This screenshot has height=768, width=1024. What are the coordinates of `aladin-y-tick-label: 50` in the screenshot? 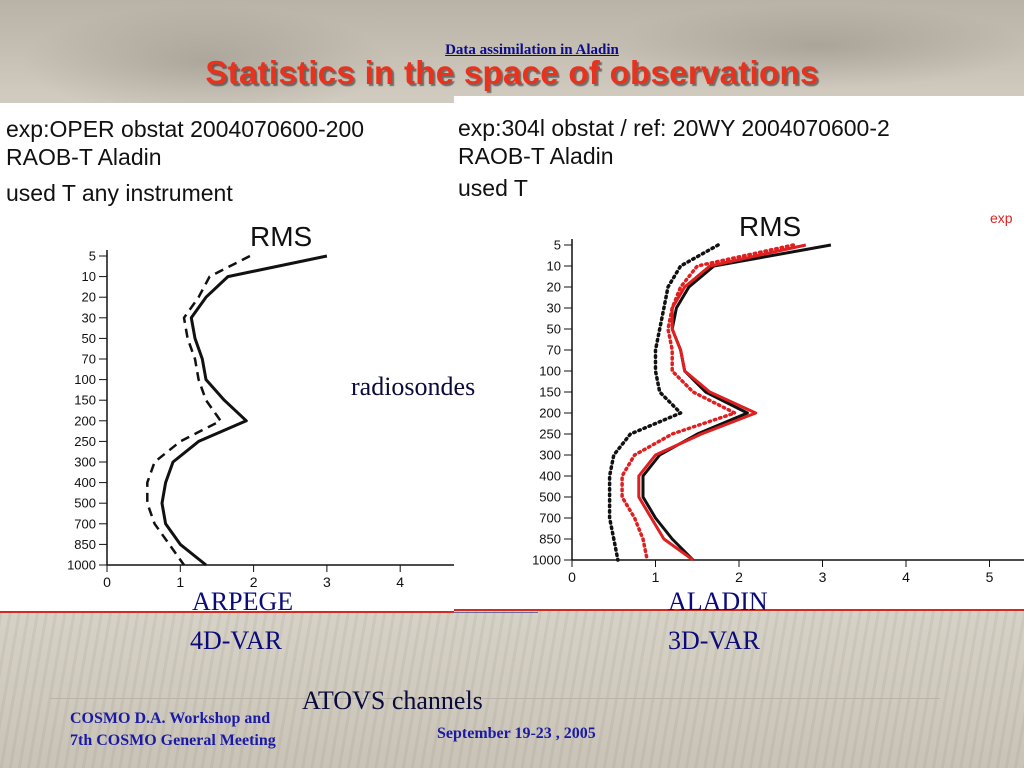 It's located at (554, 329).